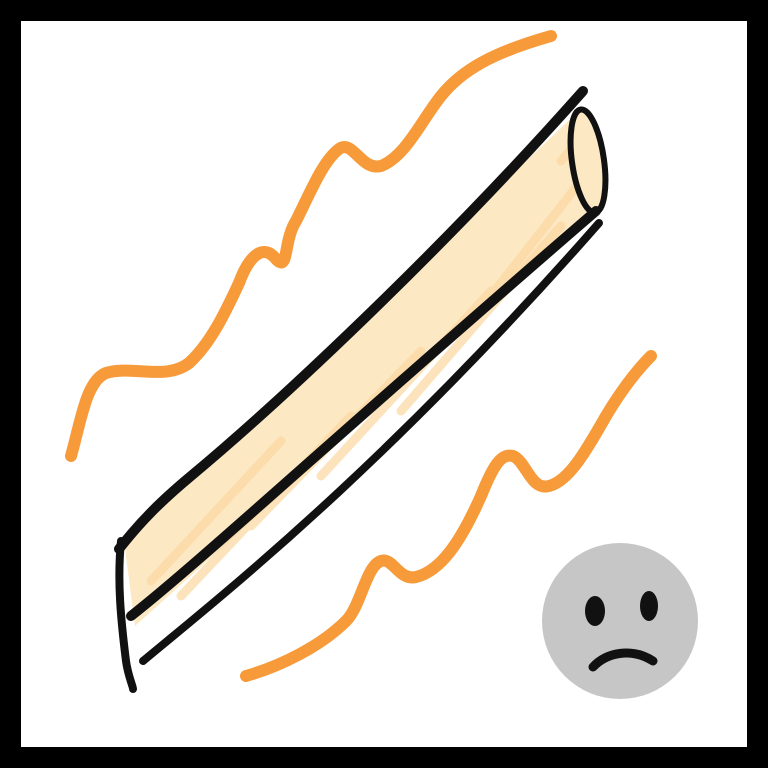  Describe the element at coordinates (649, 606) in the screenshot. I see `sad-face-right-eye` at that location.